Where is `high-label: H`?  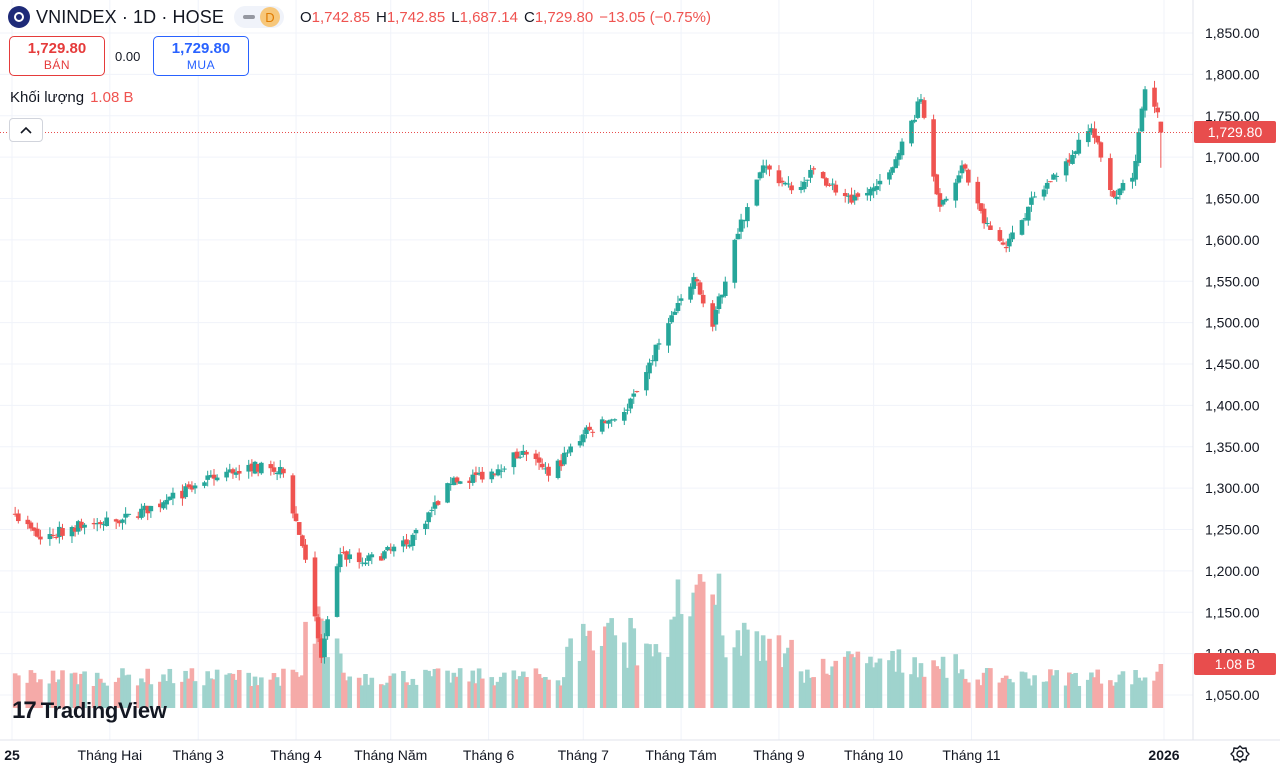 high-label: H is located at coordinates (381, 17).